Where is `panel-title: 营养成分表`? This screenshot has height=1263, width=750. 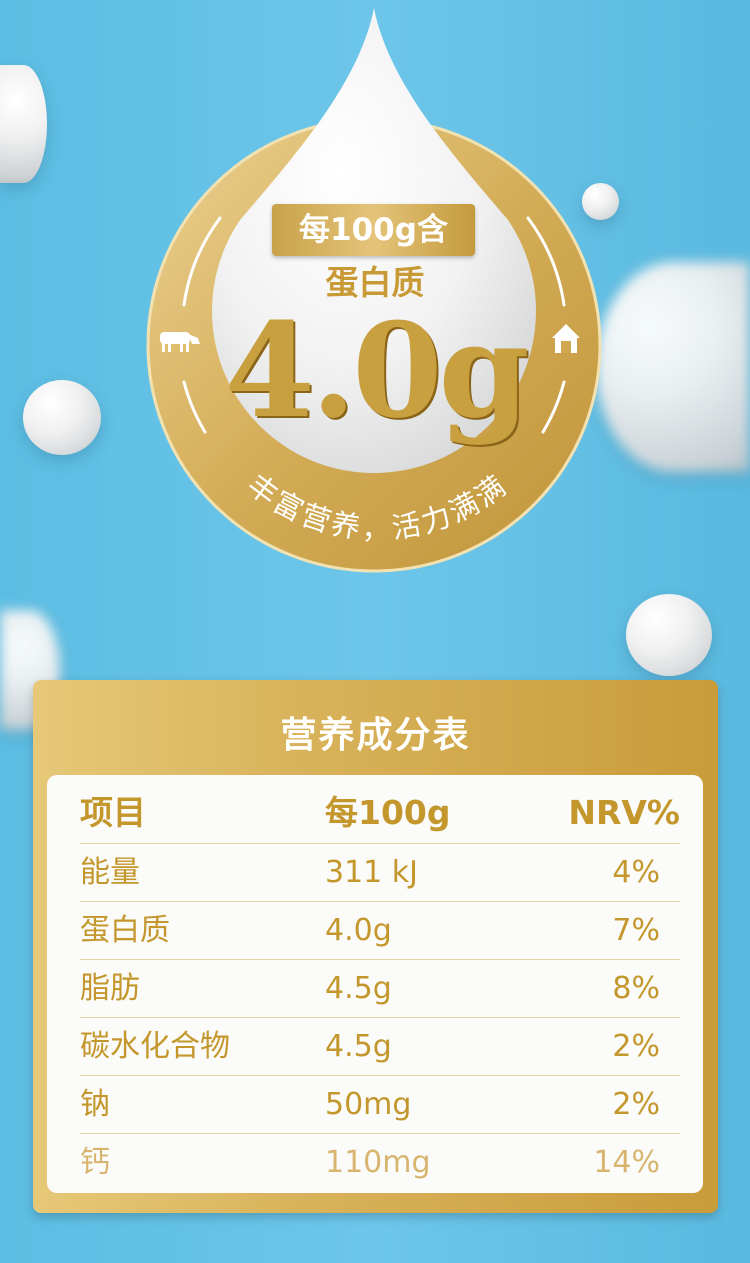 panel-title: 营养成分表 is located at coordinates (375, 735).